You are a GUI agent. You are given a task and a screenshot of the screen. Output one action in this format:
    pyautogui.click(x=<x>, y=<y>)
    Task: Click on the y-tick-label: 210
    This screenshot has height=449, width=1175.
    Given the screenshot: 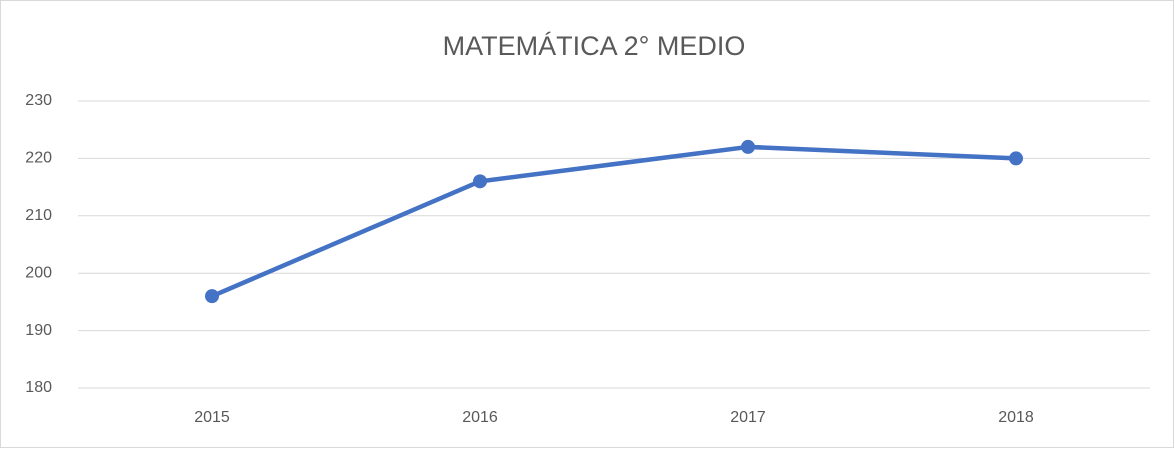 What is the action you would take?
    pyautogui.click(x=38, y=215)
    